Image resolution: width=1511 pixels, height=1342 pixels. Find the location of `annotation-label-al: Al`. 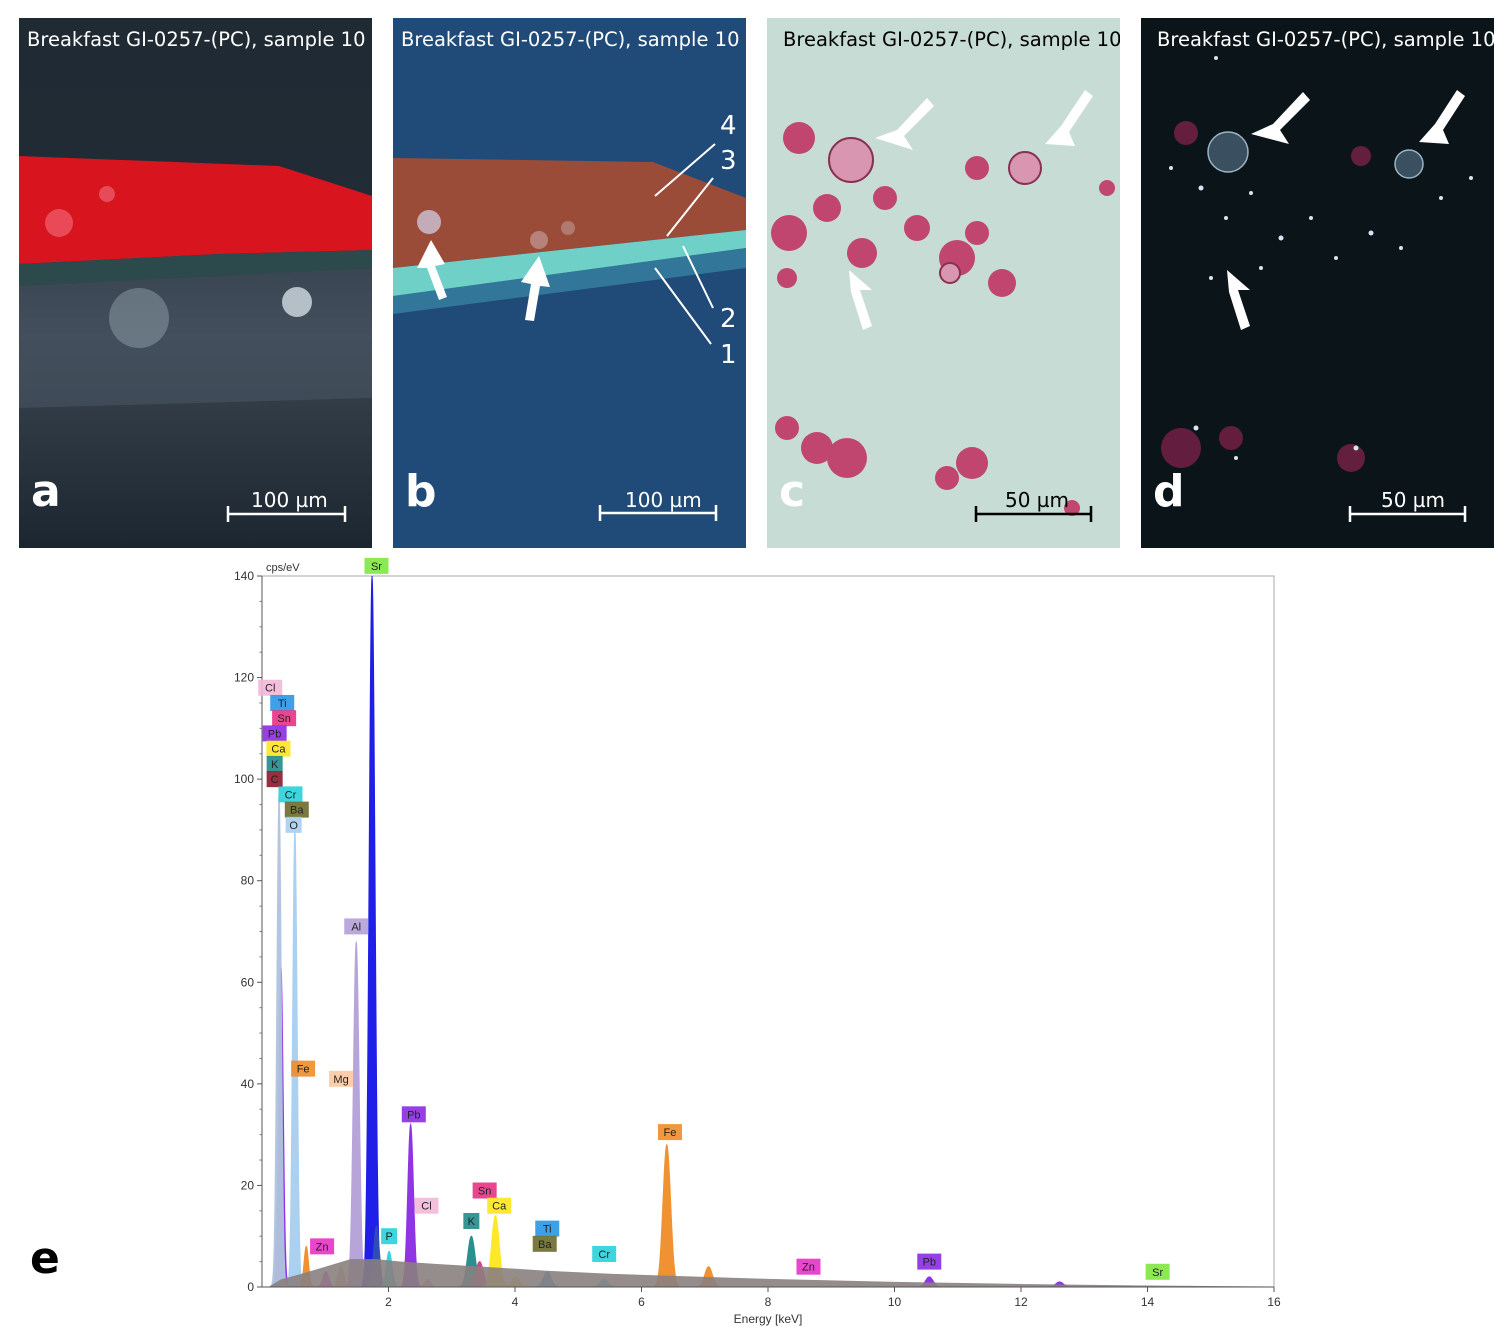

annotation-label-al: Al is located at coordinates (356, 927).